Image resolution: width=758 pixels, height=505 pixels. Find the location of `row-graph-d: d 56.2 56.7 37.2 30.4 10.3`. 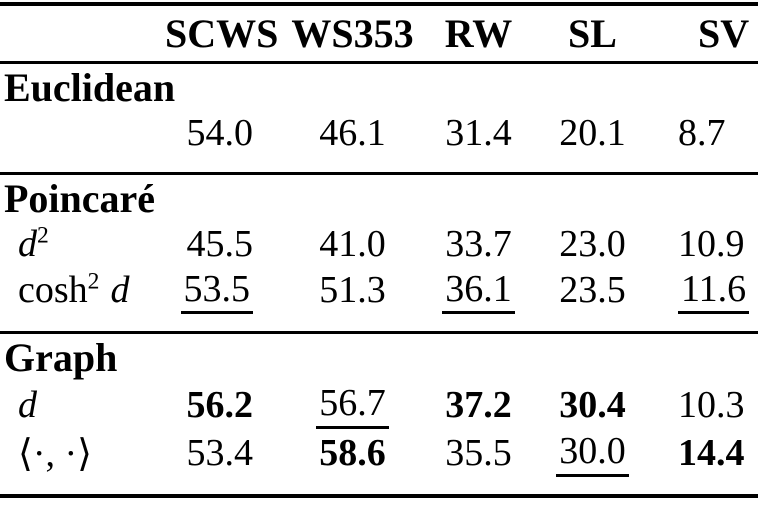

row-graph-d: d 56.2 56.7 37.2 30.4 10.3 is located at coordinates (379, 405).